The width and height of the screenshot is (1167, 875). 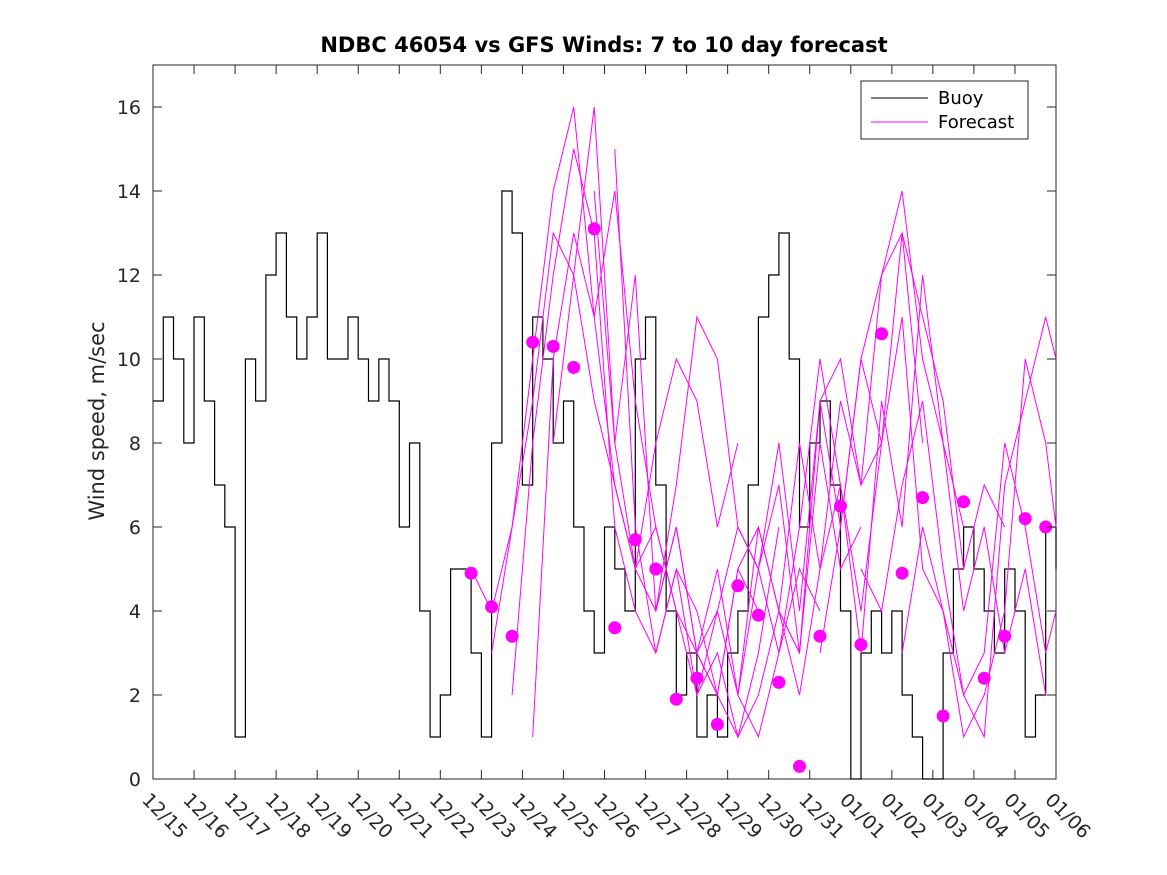 I want to click on y-tick-label: 14, so click(x=129, y=192).